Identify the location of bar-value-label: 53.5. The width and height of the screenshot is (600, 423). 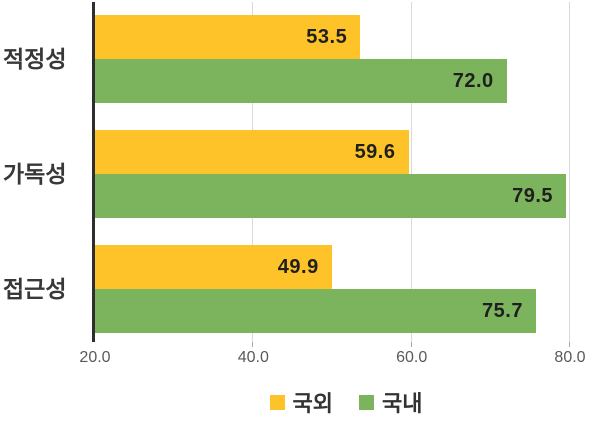
(327, 36).